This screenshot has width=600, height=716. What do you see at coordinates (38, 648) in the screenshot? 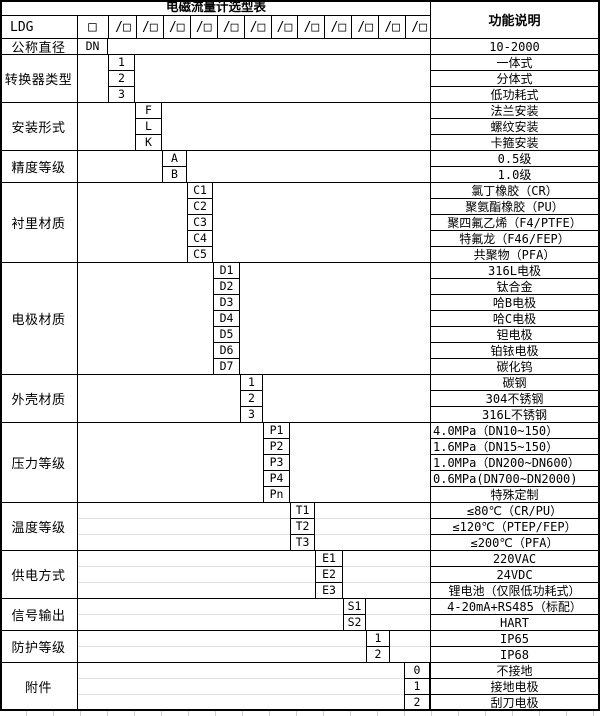
I see `section-label: 防护等级` at bounding box center [38, 648].